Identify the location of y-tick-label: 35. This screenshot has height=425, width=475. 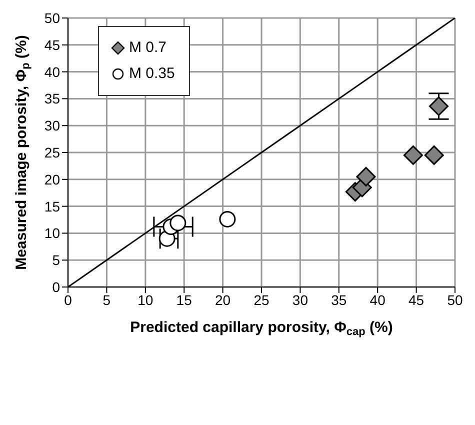
(52, 98).